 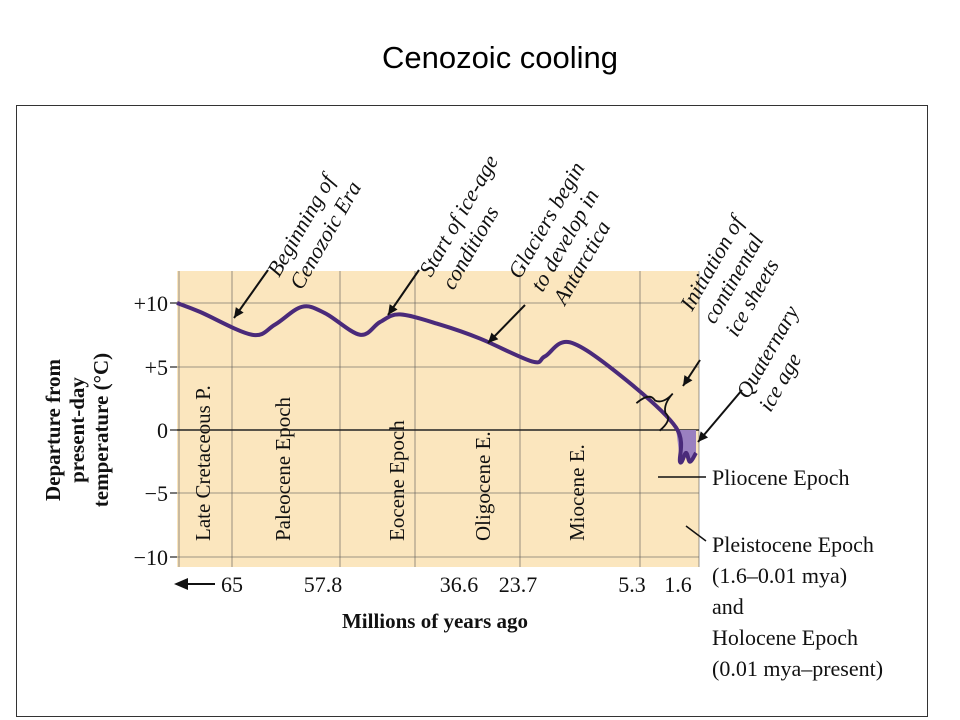 I want to click on temperature-line, so click(x=437, y=383).